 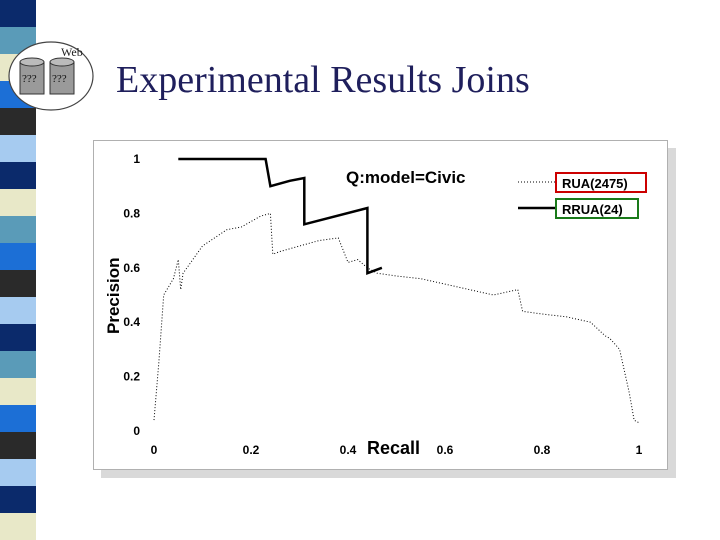 I want to click on logo-db-left-label: ???, so click(x=29, y=79).